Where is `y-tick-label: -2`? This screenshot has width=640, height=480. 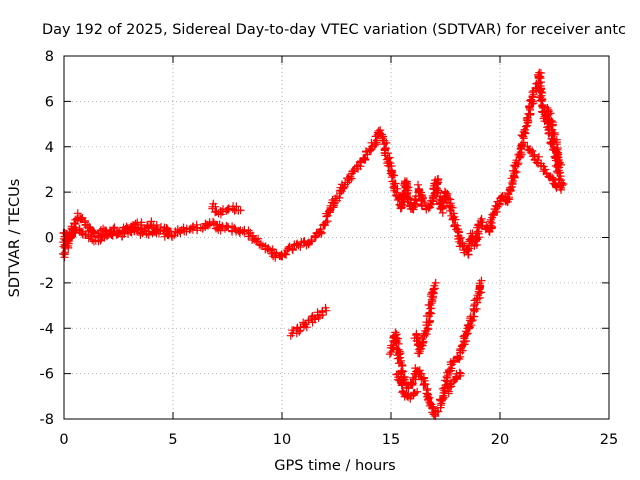 y-tick-label: -2 is located at coordinates (47, 284).